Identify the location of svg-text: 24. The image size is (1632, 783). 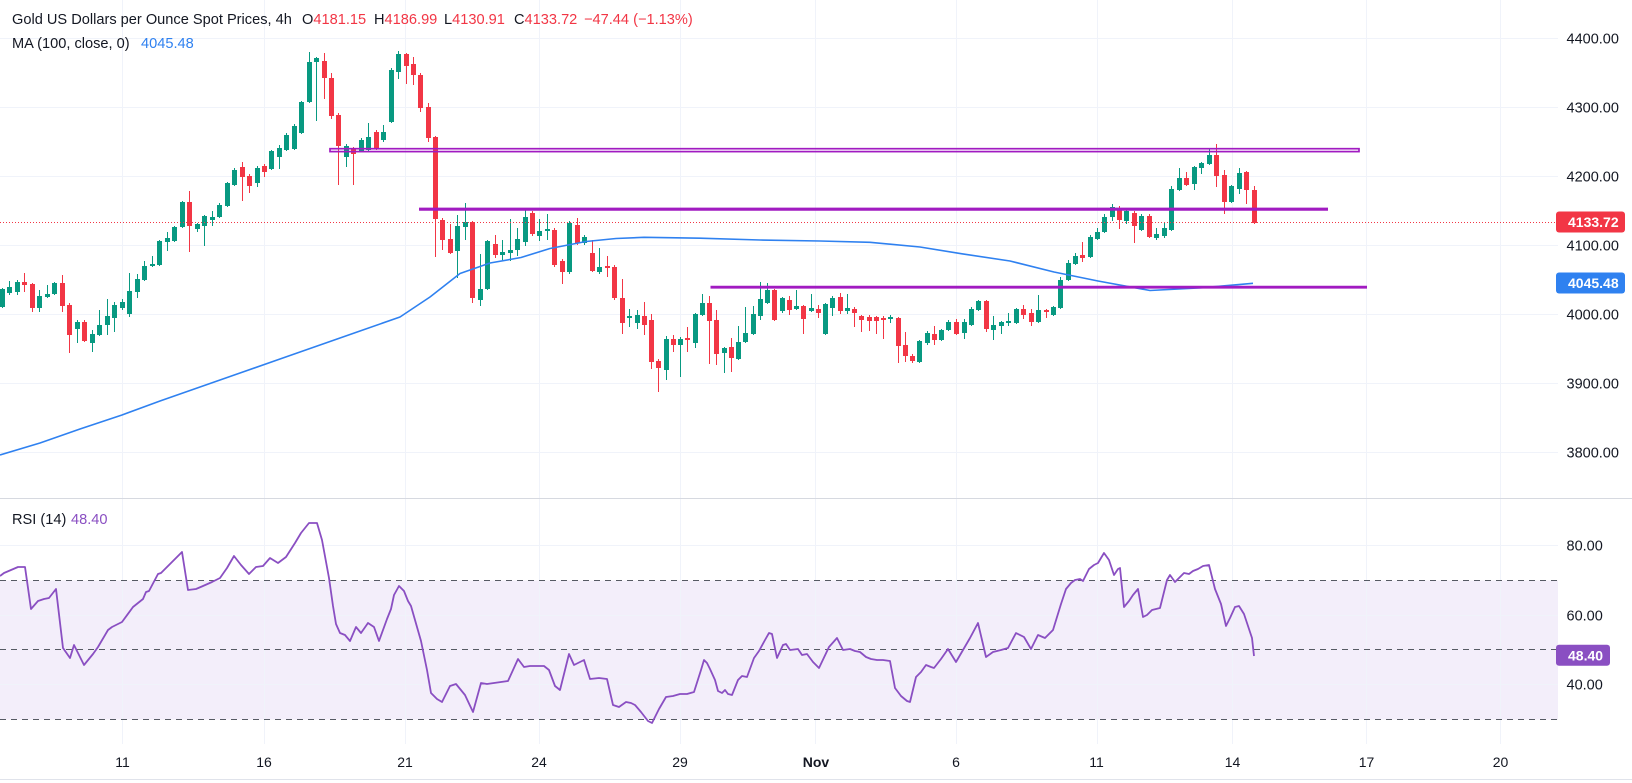
(539, 762).